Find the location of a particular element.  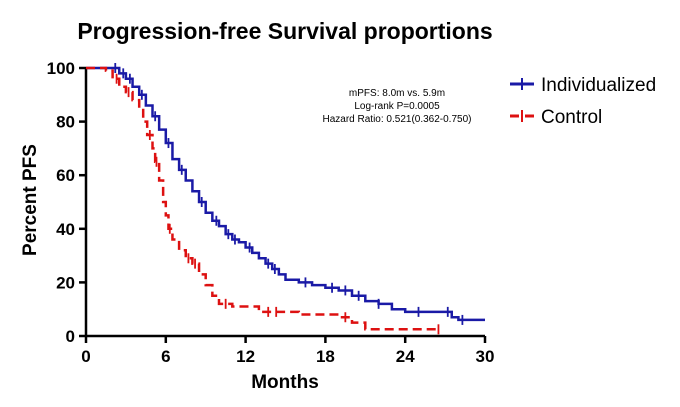

x-tick-label: 6 is located at coordinates (165, 356).